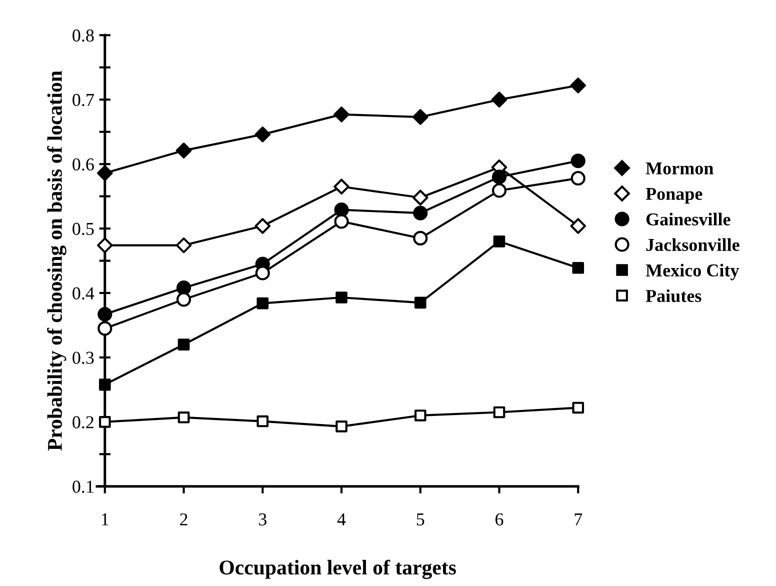 The height and width of the screenshot is (586, 776). I want to click on y-tick-label: 0.6, so click(83, 164).